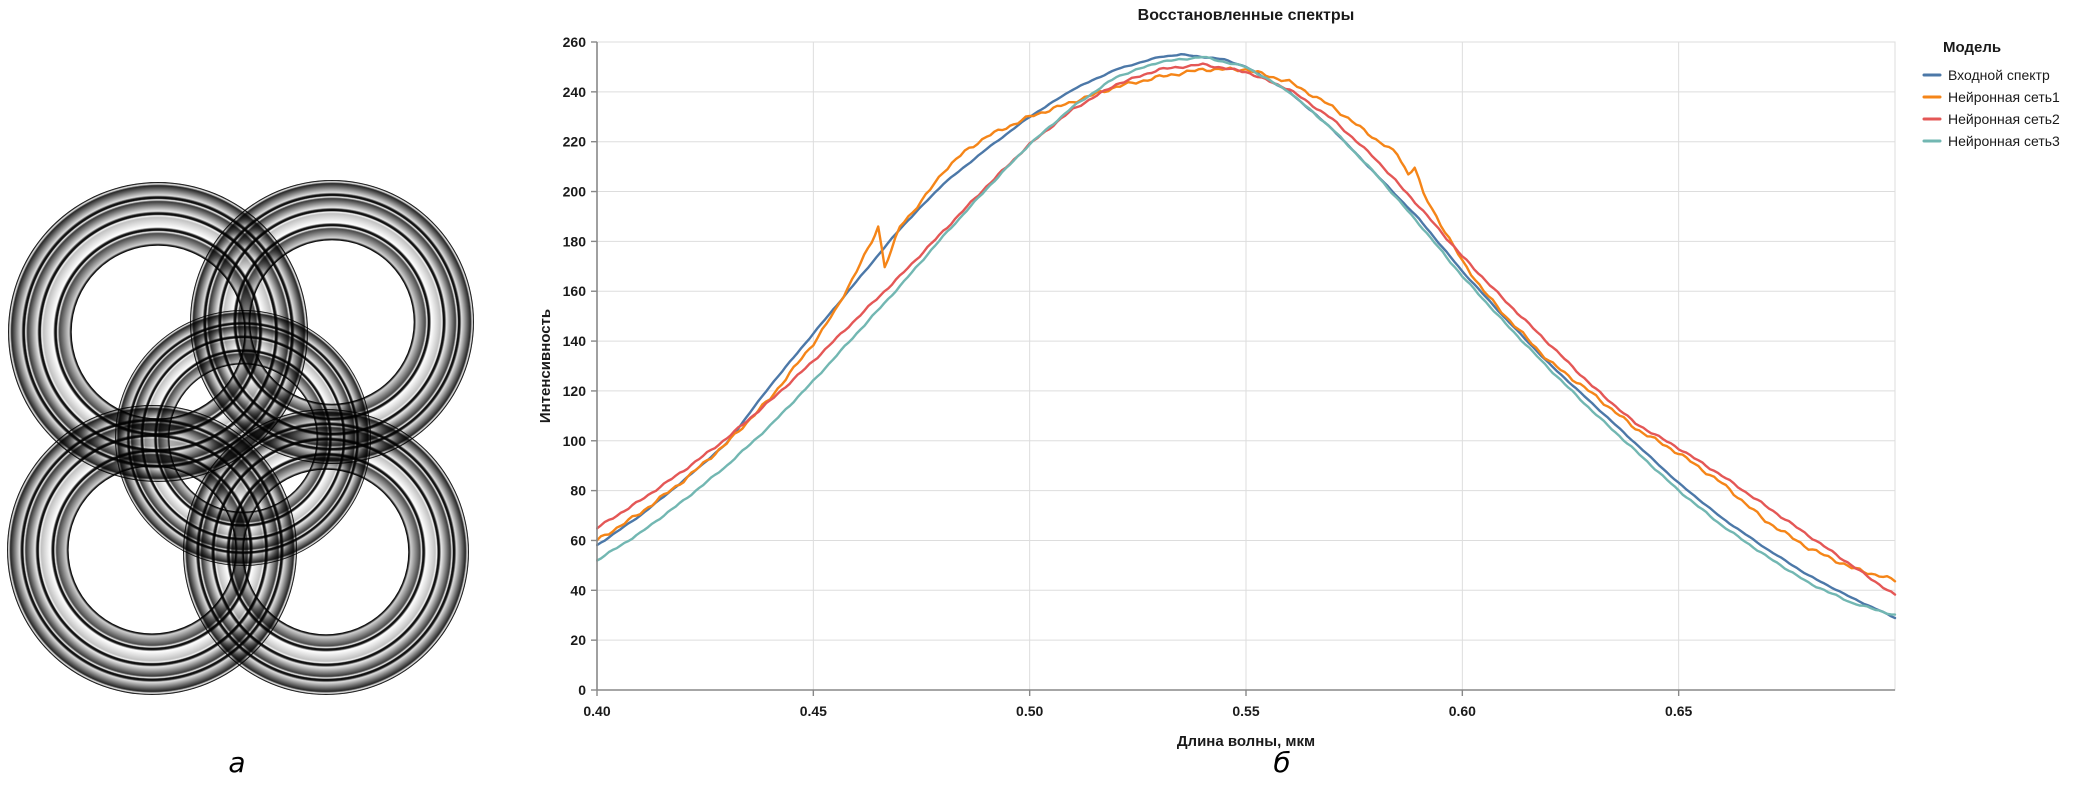 The height and width of the screenshot is (794, 2086). What do you see at coordinates (1972, 47) in the screenshot?
I see `legend-title: Модель` at bounding box center [1972, 47].